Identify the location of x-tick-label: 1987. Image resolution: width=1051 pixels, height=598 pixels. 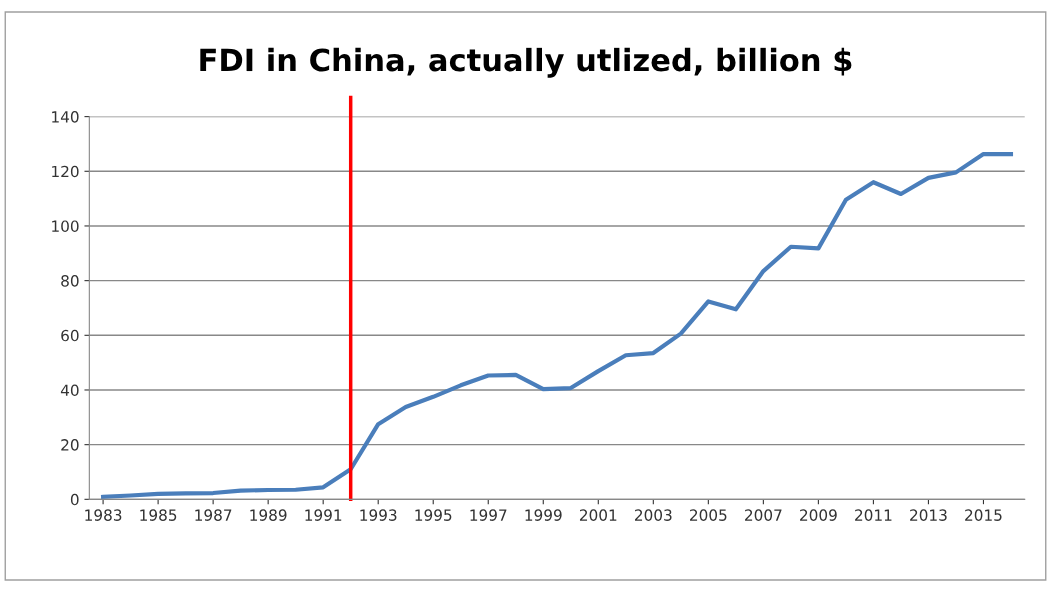
(213, 515).